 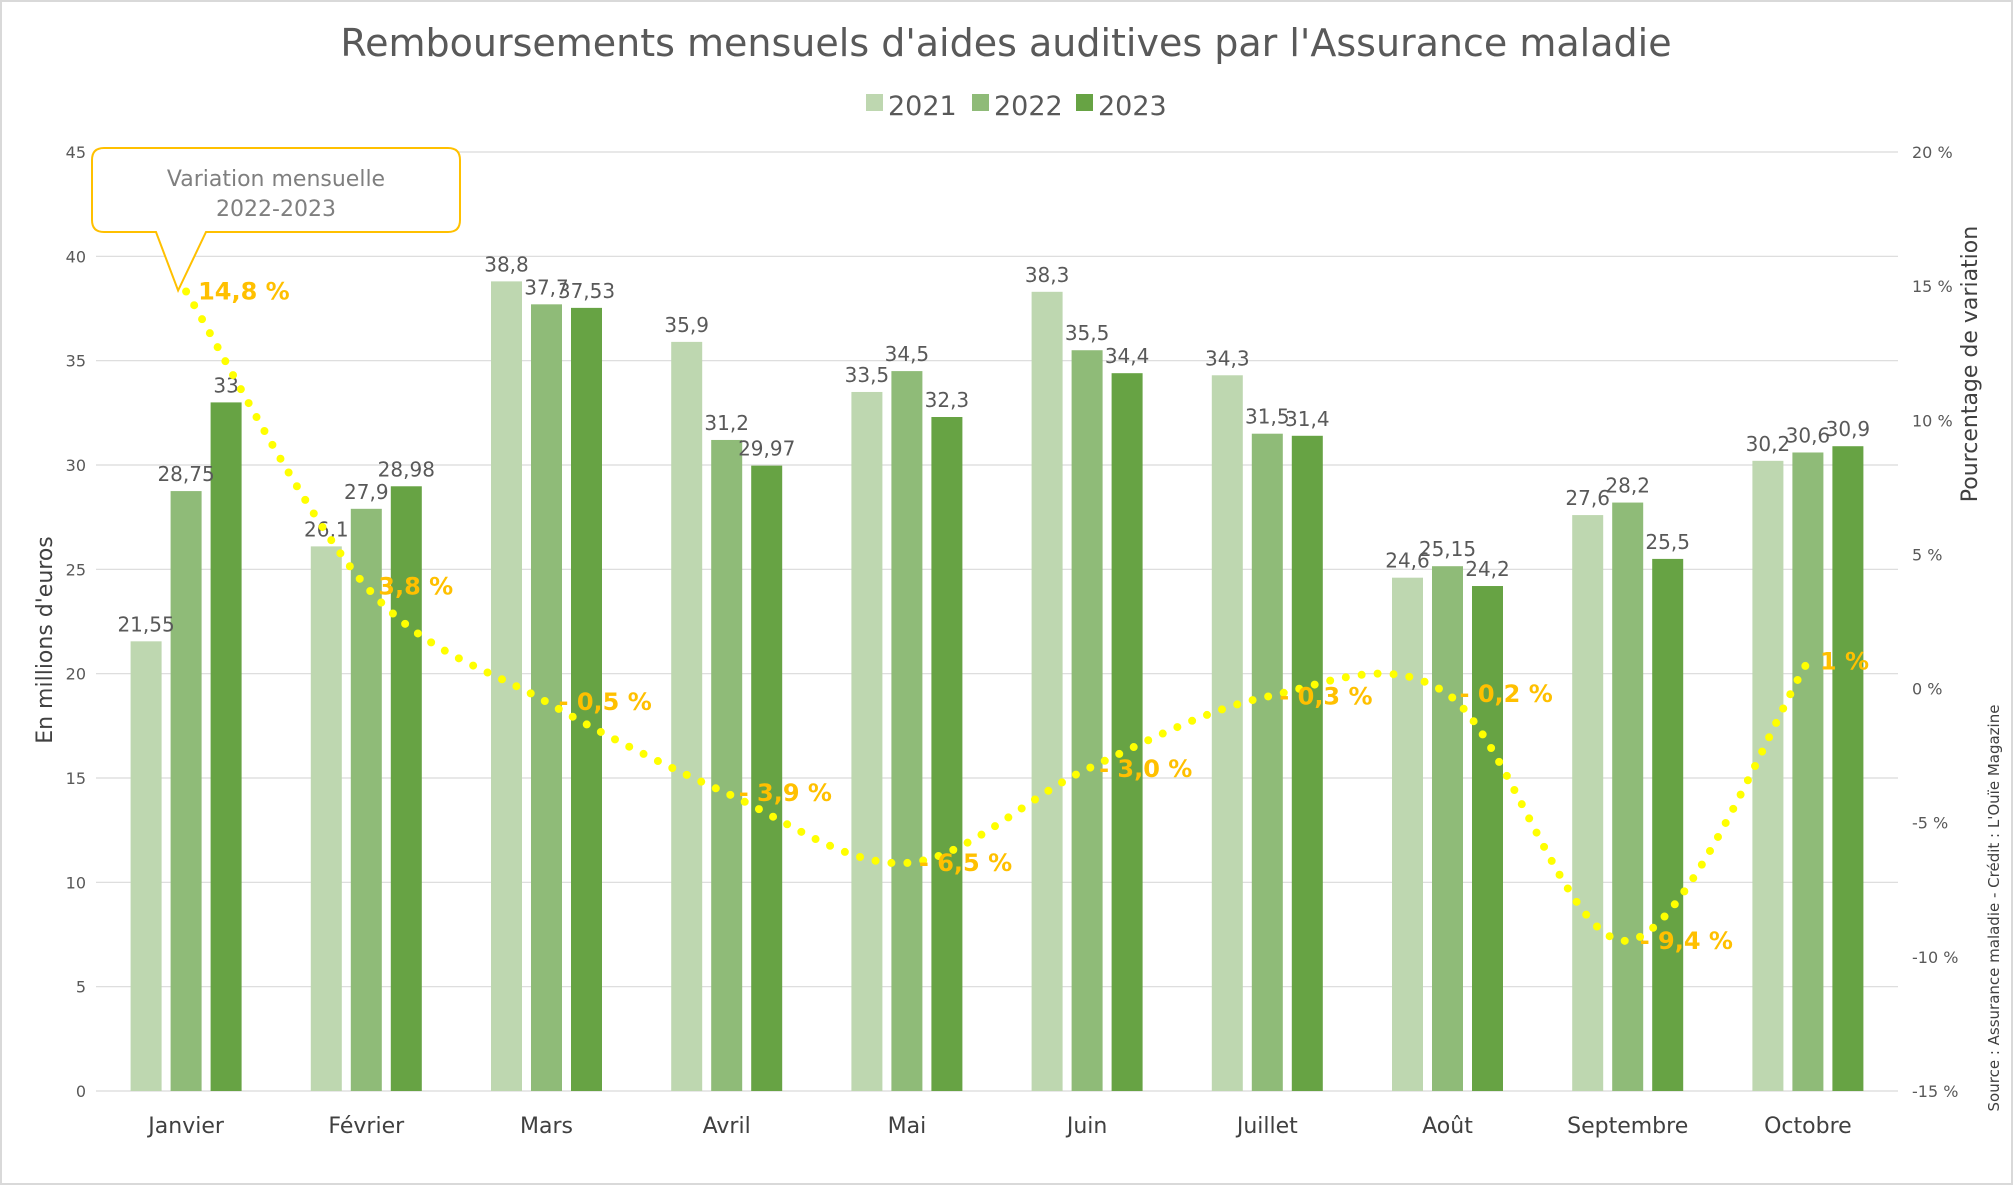 I want to click on legend: 2021 2022 2023, so click(x=1016, y=106).